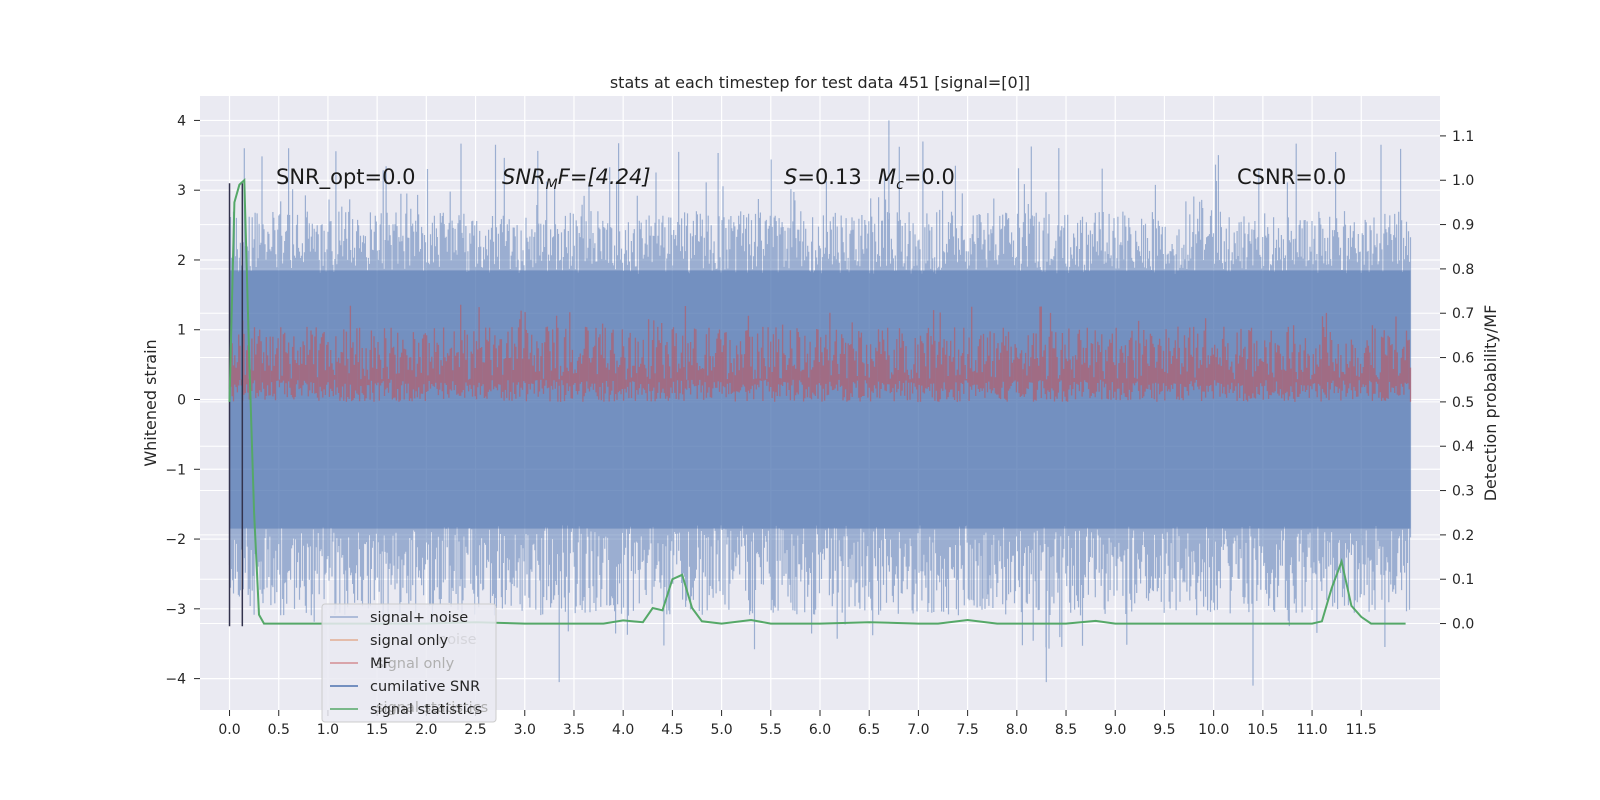 The width and height of the screenshot is (1600, 800). I want to click on y-right-axis-ticks: 0.0 0.1 0.2 0.3 0.4 0.5 0.6 0.7 0.8 0.9 1.0 1.1, so click(1457, 381).